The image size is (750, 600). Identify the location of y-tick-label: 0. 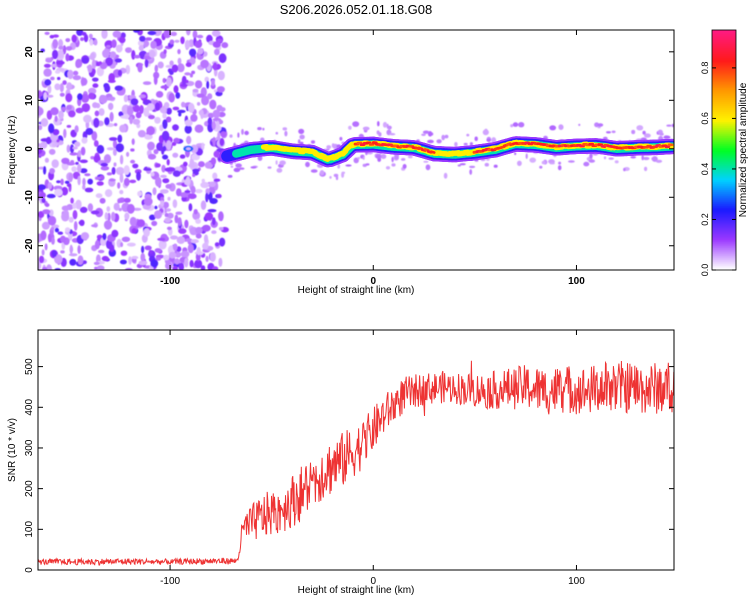
(29, 149).